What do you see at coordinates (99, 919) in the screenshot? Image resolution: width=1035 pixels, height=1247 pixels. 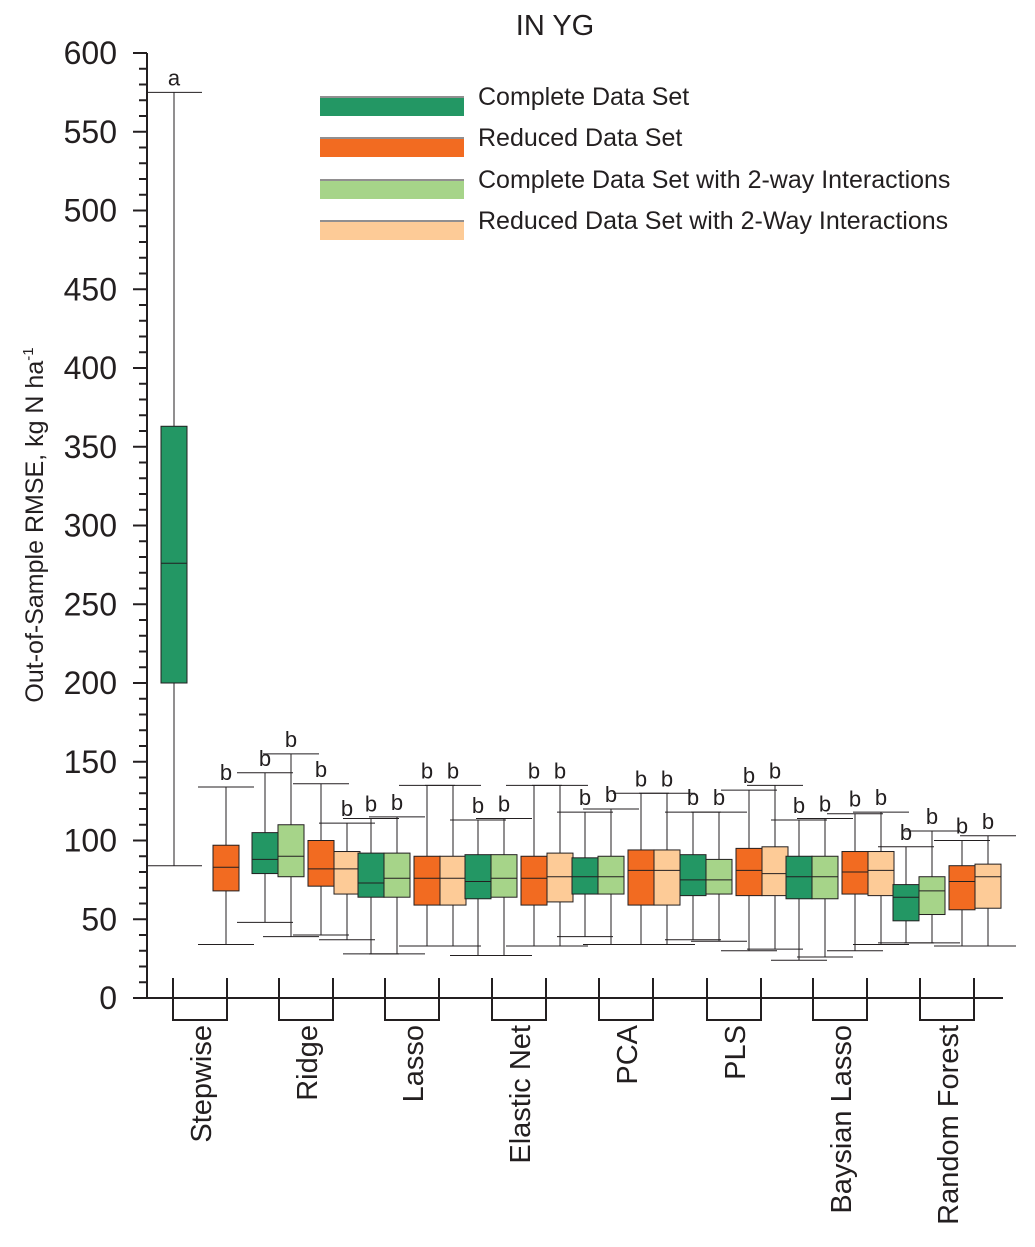 I see `y-tick-label: 50` at bounding box center [99, 919].